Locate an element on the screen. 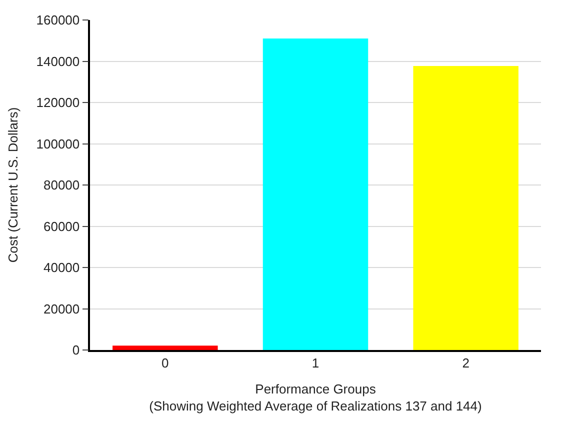 This screenshot has height=435, width=571. y-tick-label: 40000 is located at coordinates (61, 268).